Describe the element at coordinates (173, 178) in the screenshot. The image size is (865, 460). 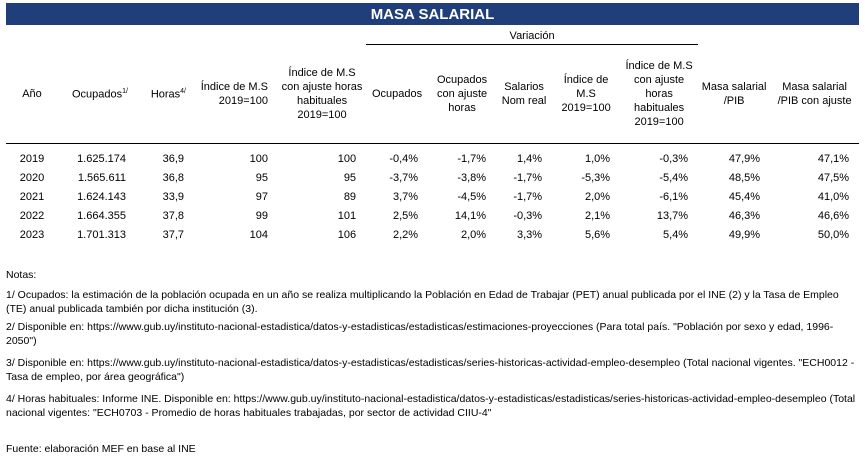
I see `cell-horas: 36,8` at that location.